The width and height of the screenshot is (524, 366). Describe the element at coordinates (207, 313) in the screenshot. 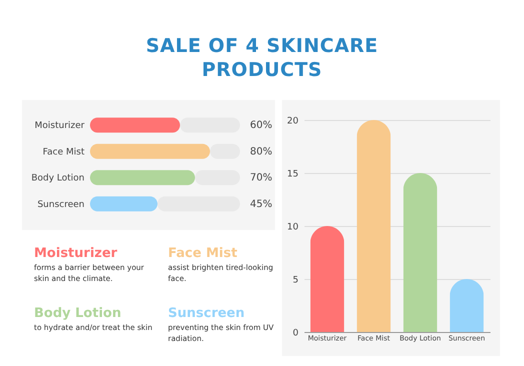

I see `text: Sunscreen` at that location.